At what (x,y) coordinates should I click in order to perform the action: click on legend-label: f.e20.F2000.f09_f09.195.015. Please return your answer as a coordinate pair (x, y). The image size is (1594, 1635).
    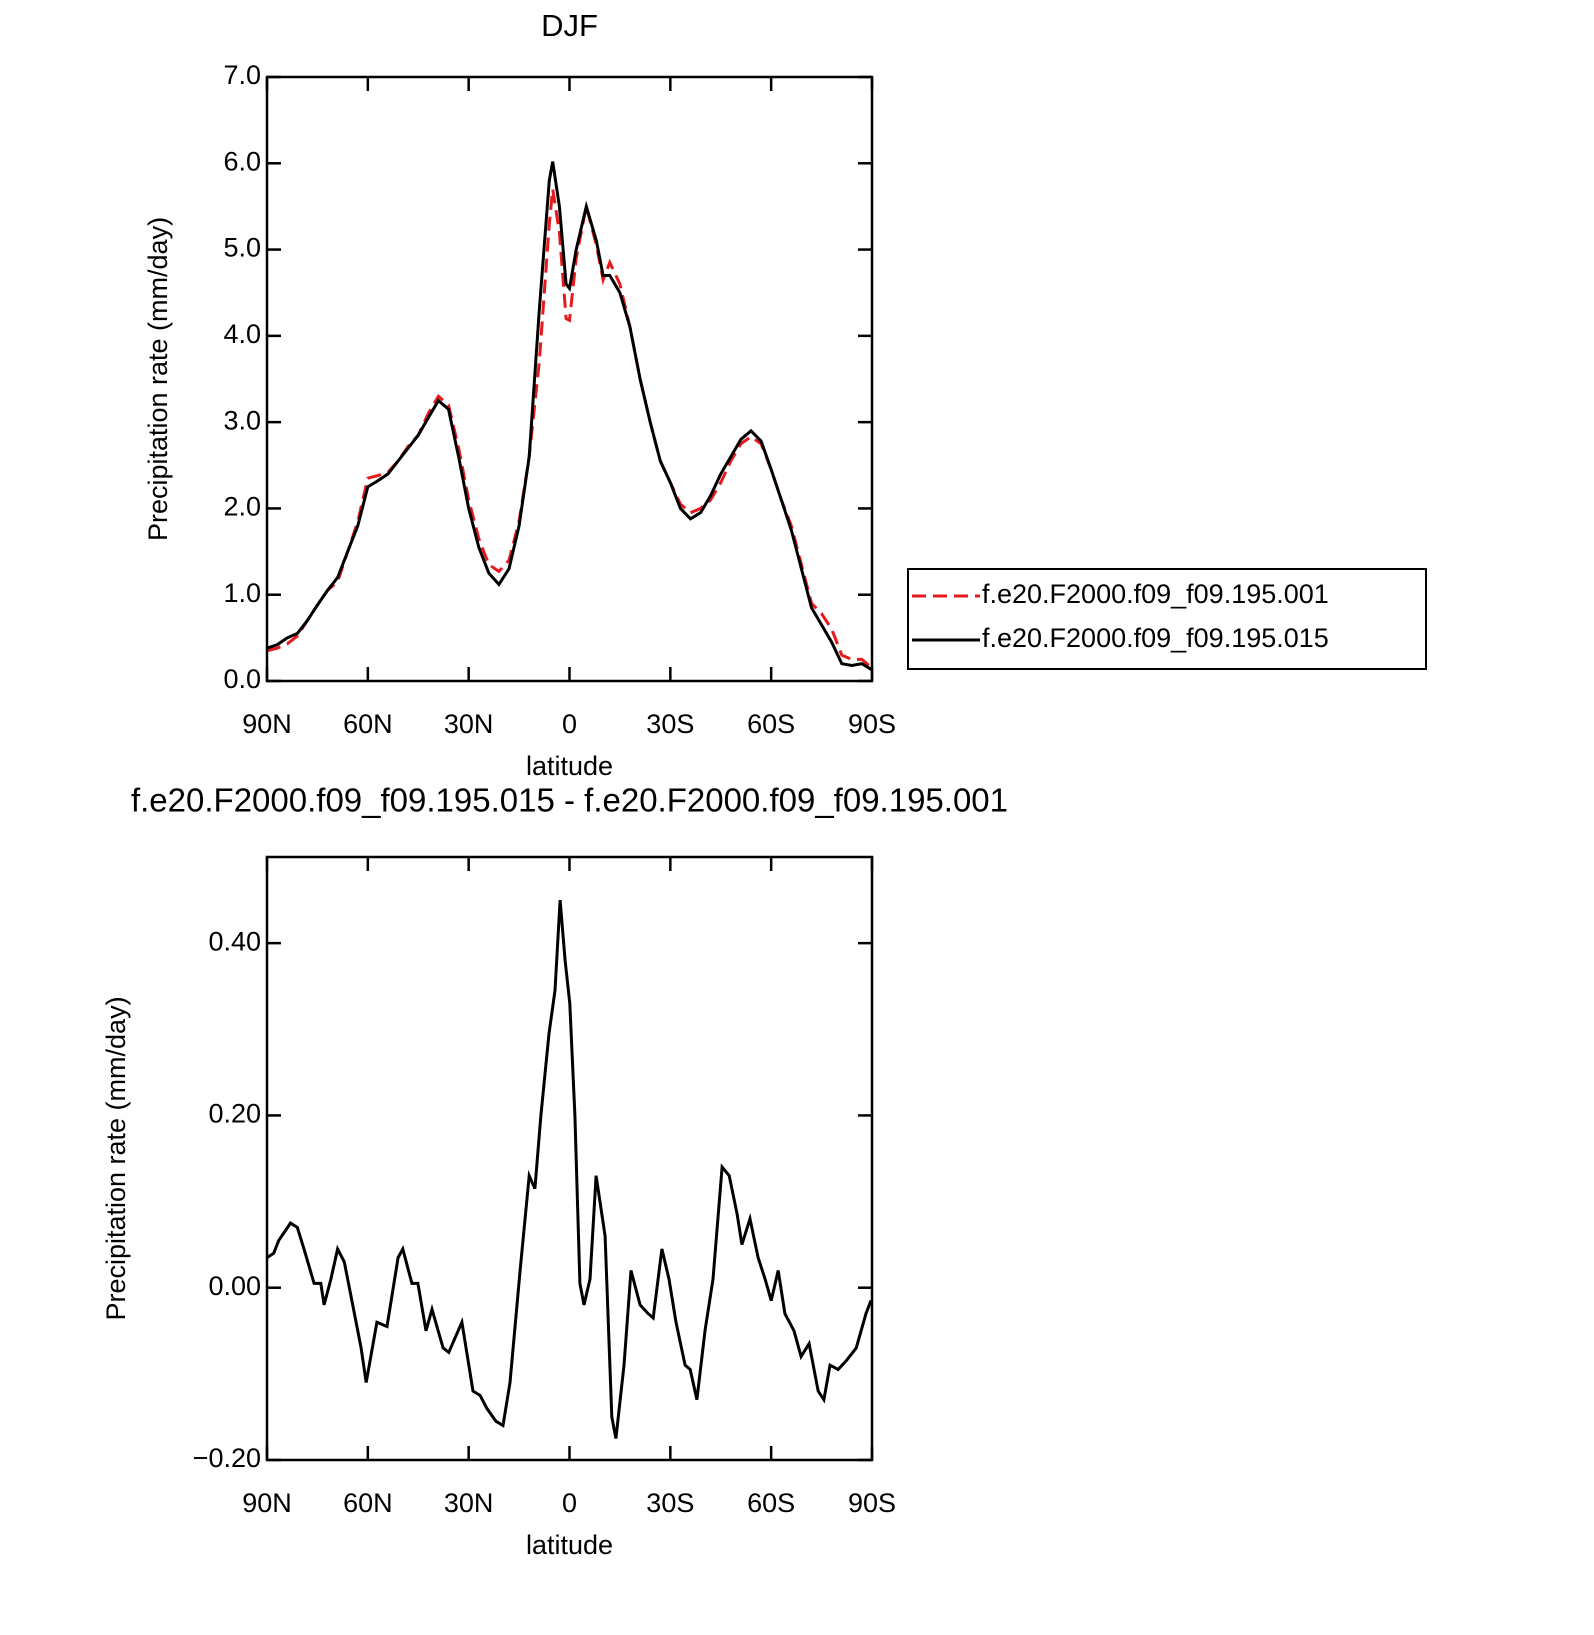
    Looking at the image, I should click on (1155, 638).